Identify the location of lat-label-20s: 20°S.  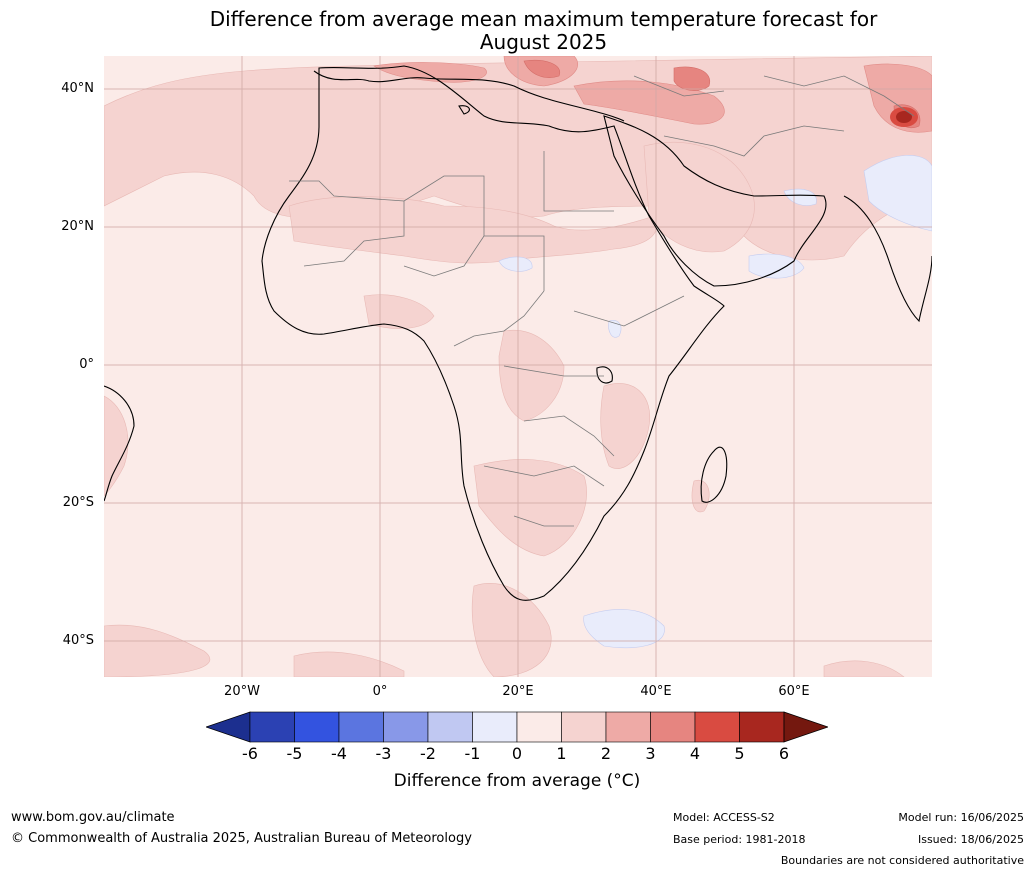
(78, 502).